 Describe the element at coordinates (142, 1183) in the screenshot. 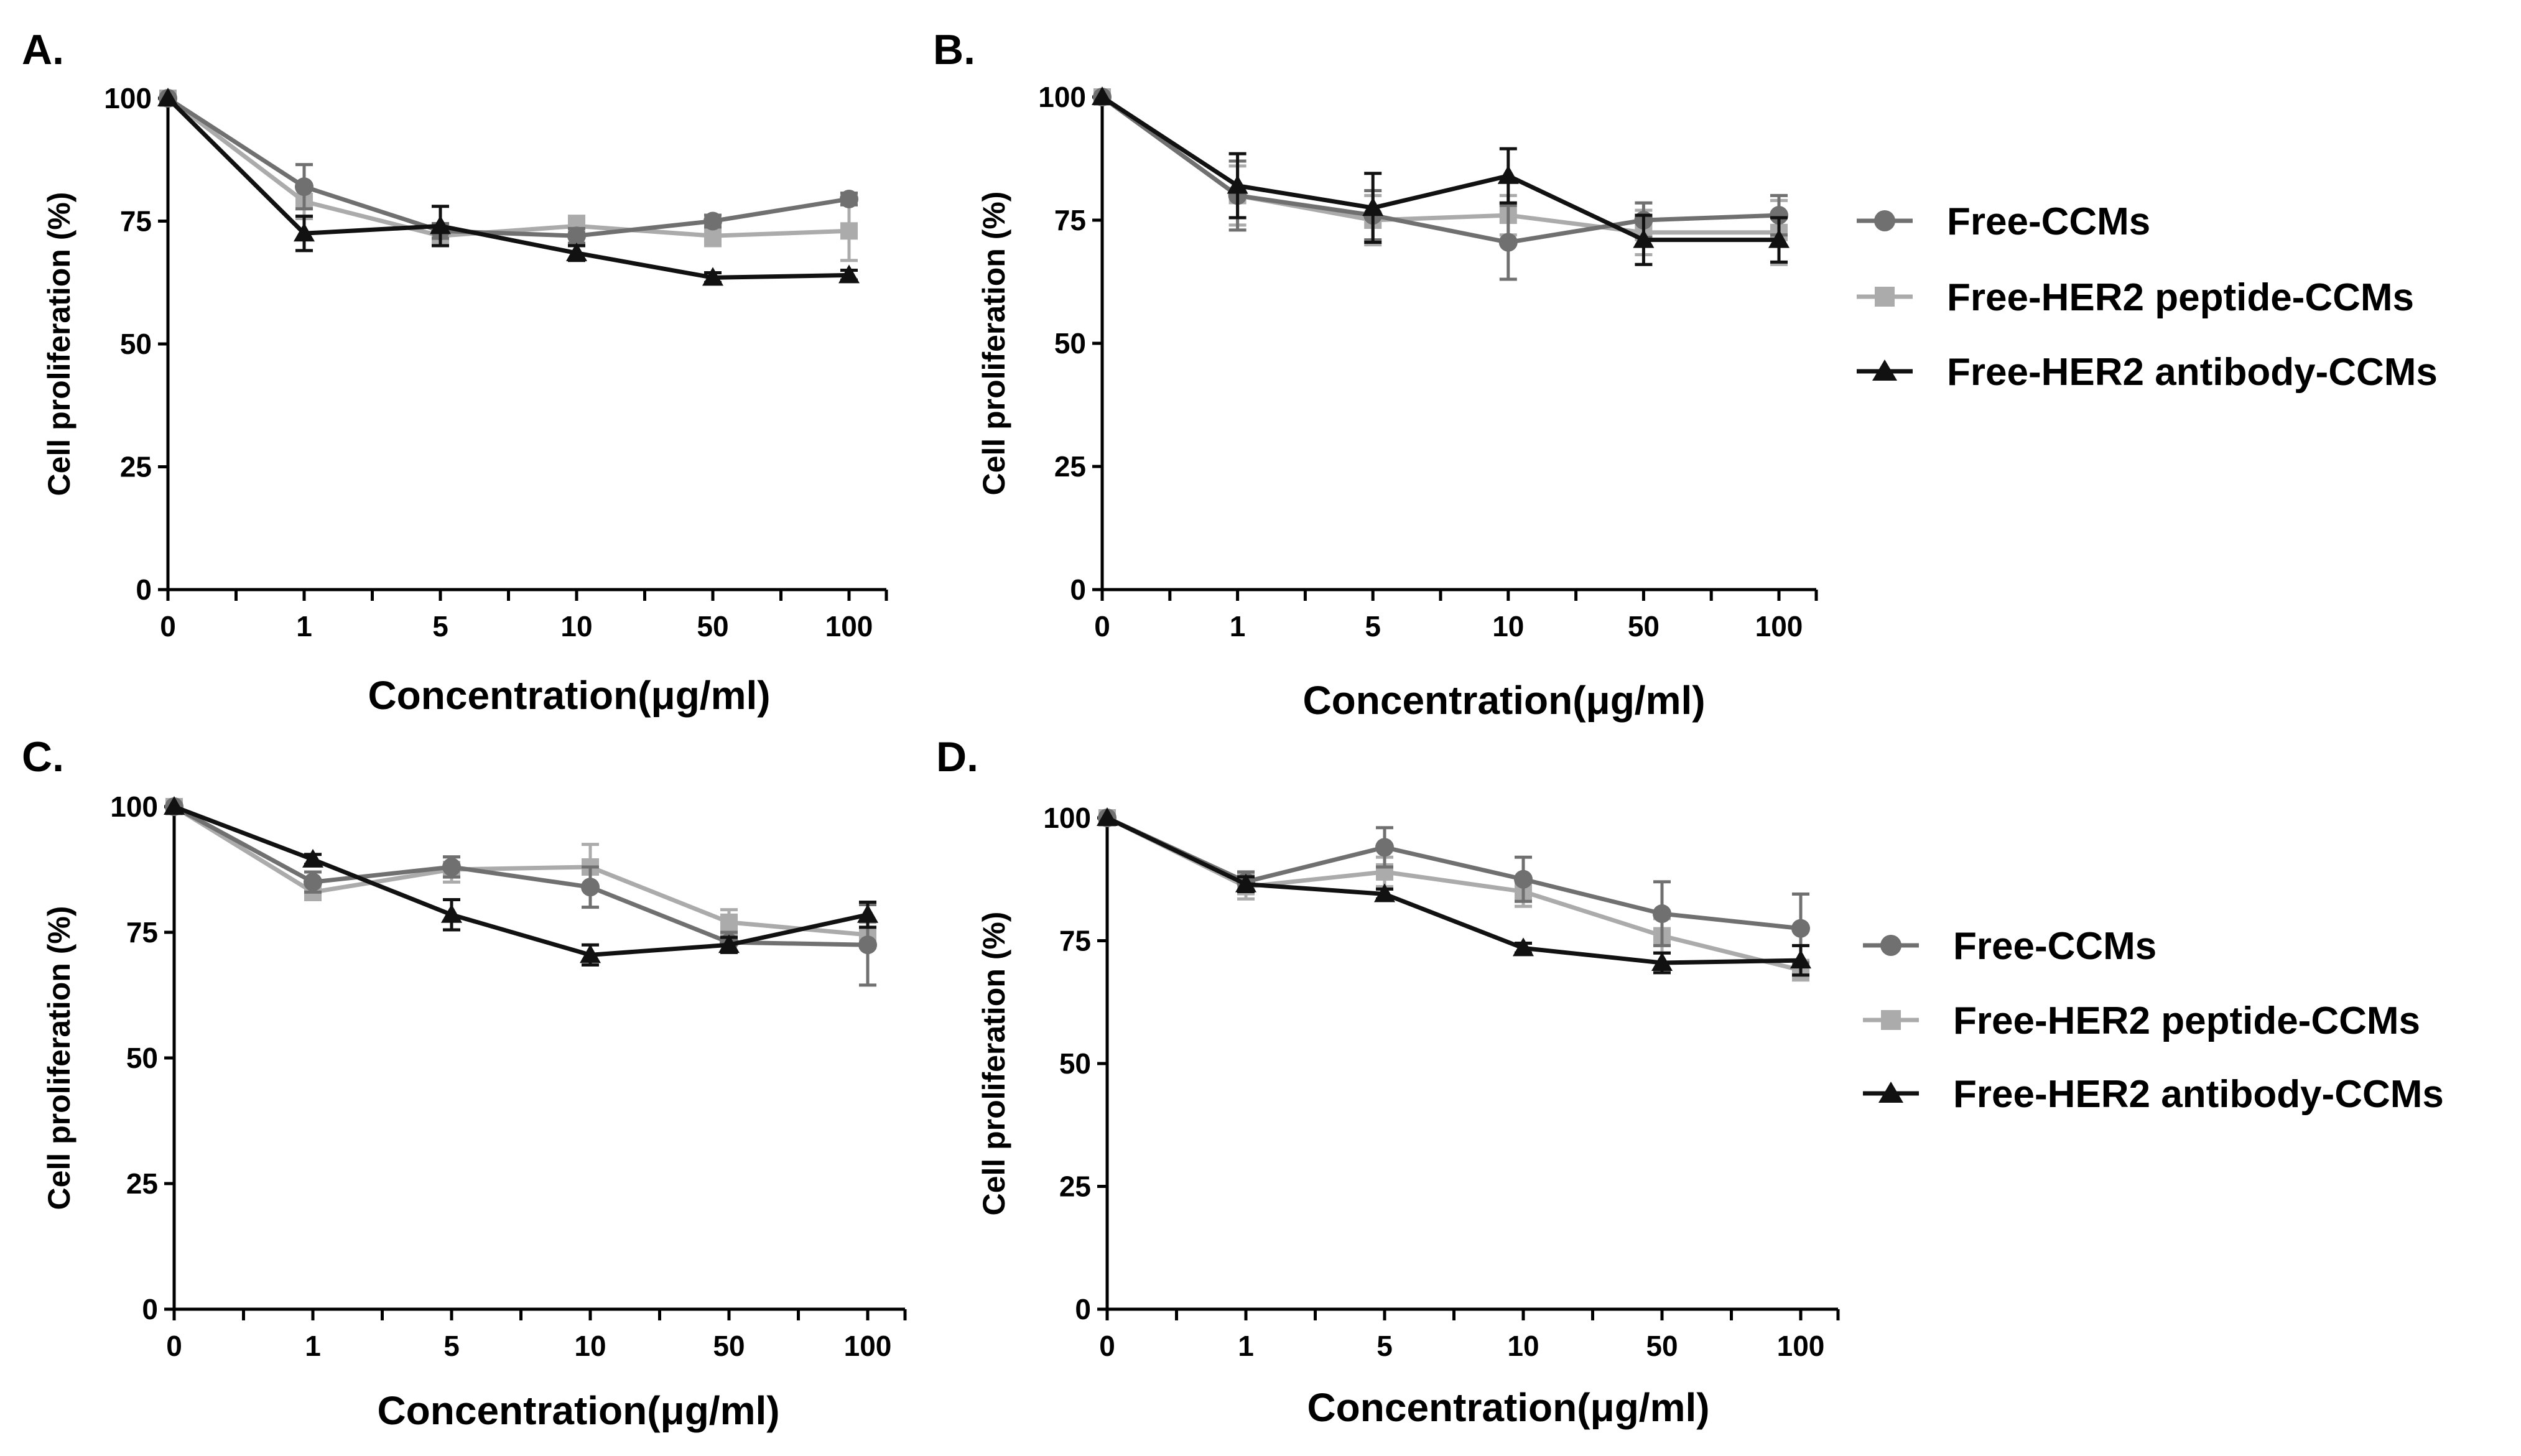

I see `panel-c-y-tick-label-25: 25` at that location.